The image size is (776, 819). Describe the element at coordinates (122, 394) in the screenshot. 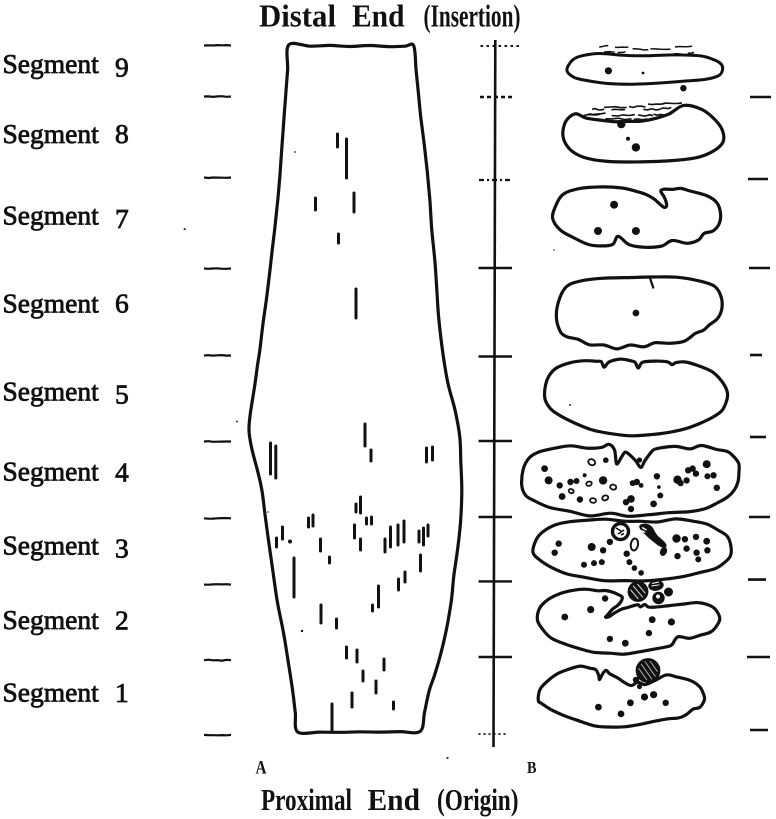

I see `svg-text: 5` at that location.